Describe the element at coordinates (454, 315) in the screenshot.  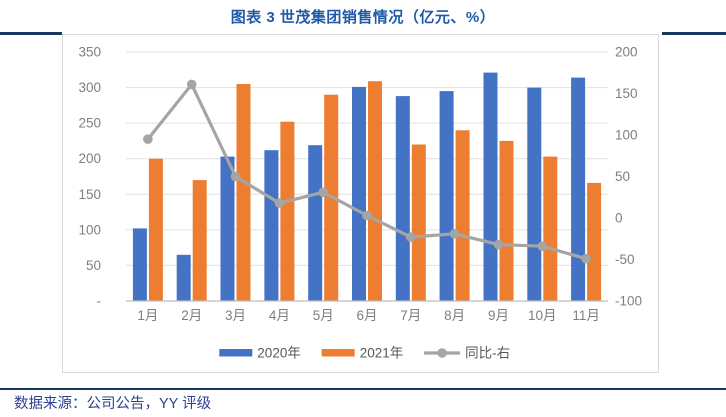
I see `x-tick-label: 8月` at that location.